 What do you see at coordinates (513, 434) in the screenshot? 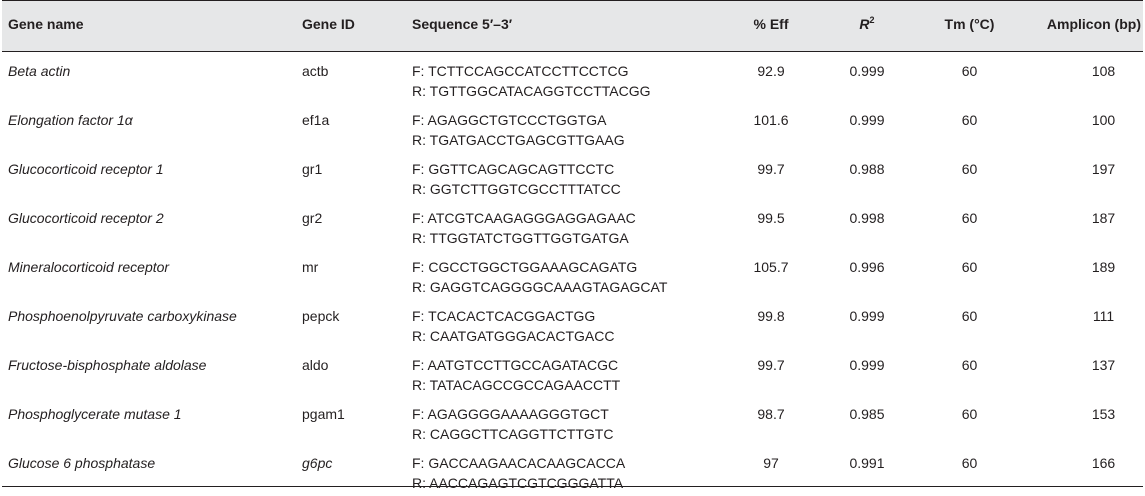
I see `reverse-primer: R: CAGGCTTCAGGTTCTTGTC` at bounding box center [513, 434].